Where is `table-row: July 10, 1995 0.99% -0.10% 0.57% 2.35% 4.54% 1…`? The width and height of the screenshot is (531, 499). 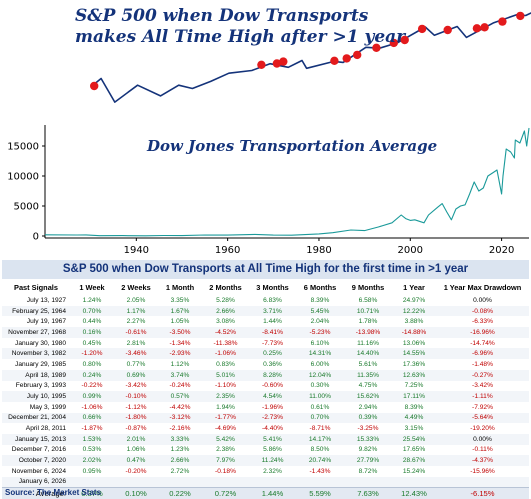 table-row: July 10, 1995 0.99% -0.10% 0.57% 2.35% 4.54% 1… is located at coordinates (265, 396).